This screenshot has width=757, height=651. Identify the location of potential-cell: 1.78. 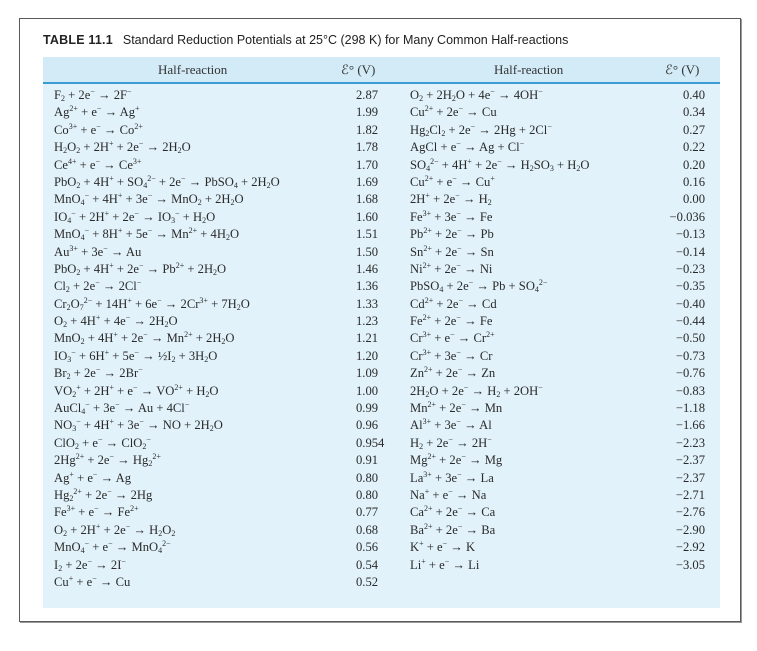
(367, 147).